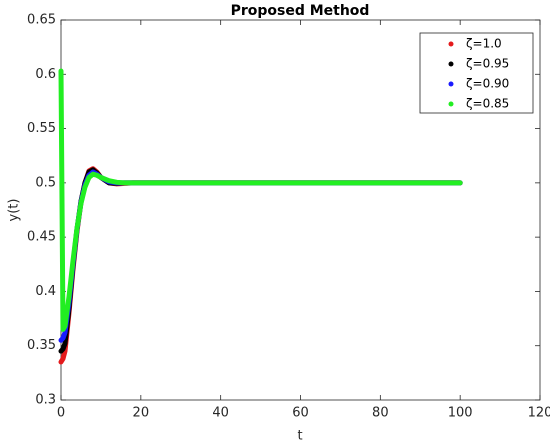 The height and width of the screenshot is (447, 550). What do you see at coordinates (41, 128) in the screenshot?
I see `y-tick-label: 0.55` at bounding box center [41, 128].